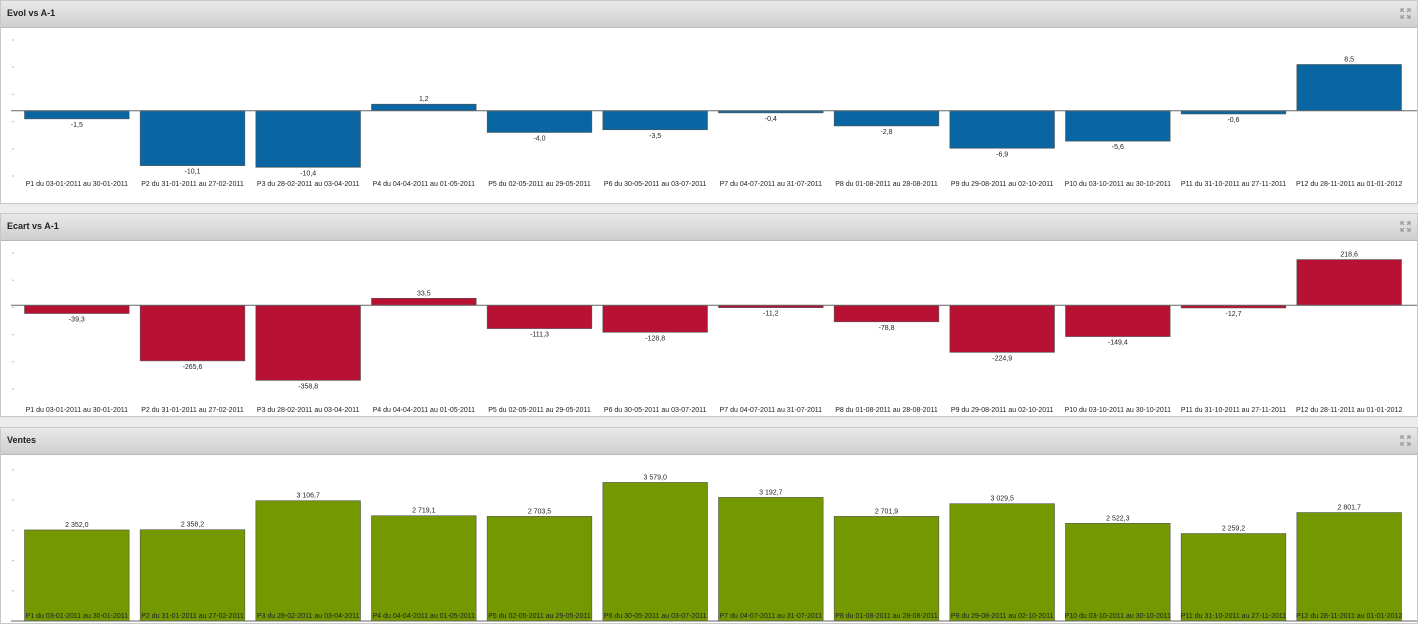 The image size is (1418, 624). I want to click on panel-header: Ecart vs A-1, so click(709, 227).